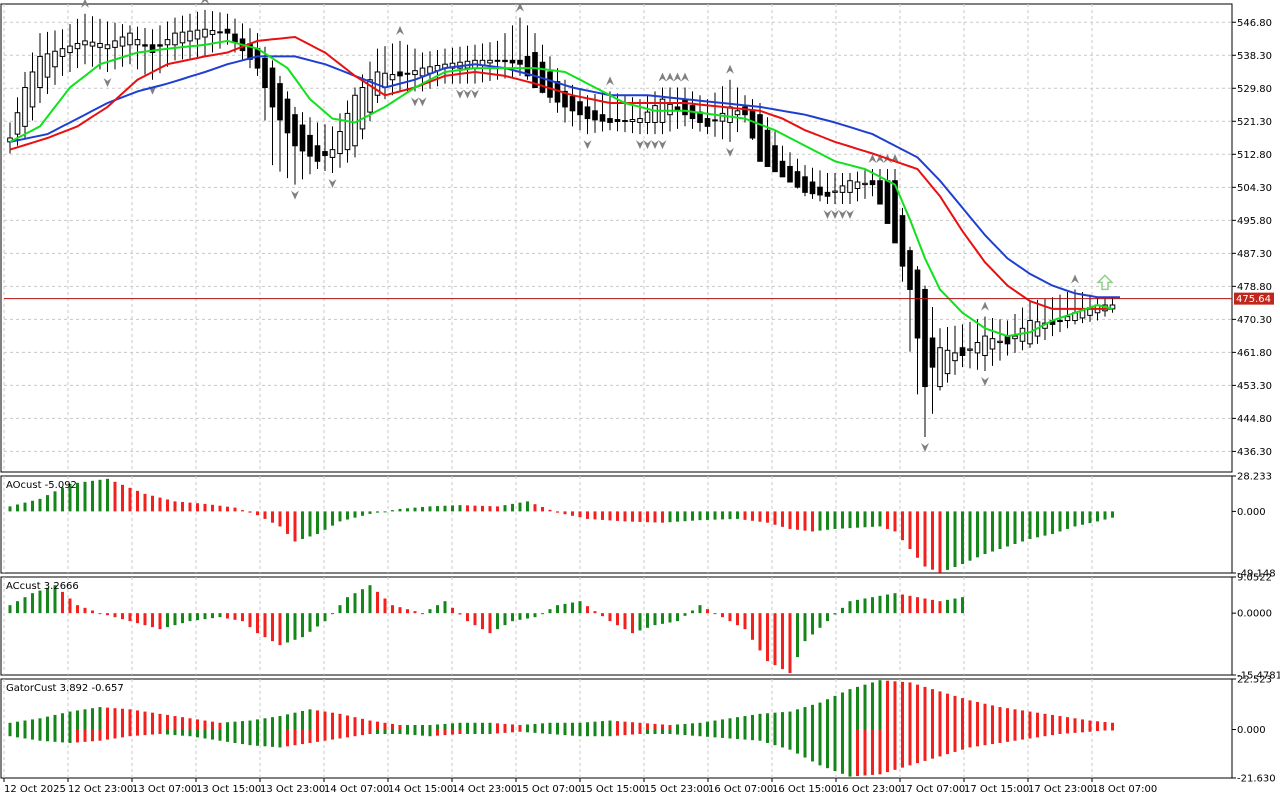 The image size is (1280, 800). Describe the element at coordinates (100, 789) in the screenshot. I see `x-axis-tick-label: 12 Oct 23:00` at that location.